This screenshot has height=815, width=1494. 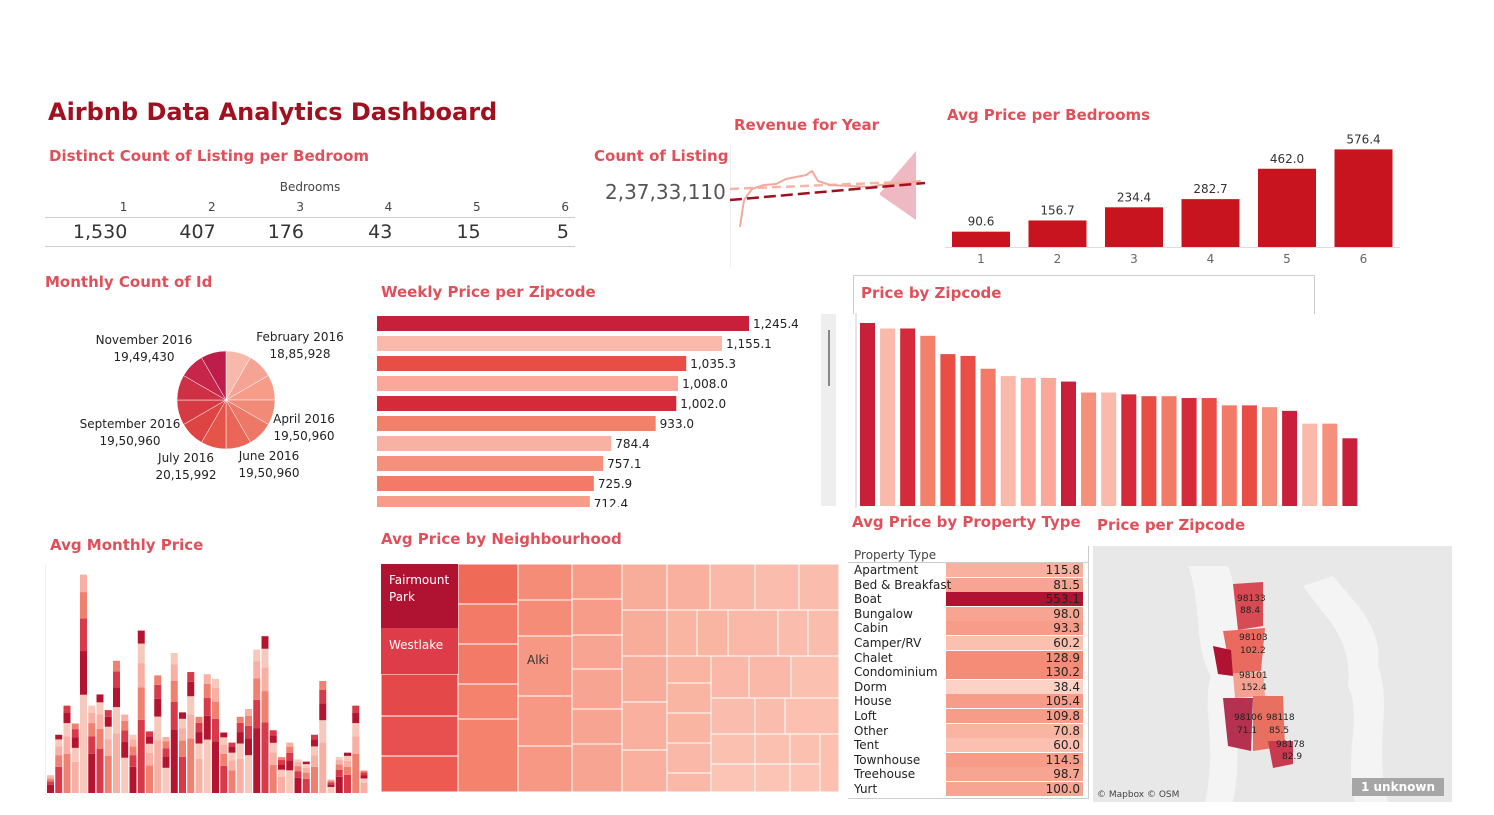 I want to click on property-row: Loft 109.8, so click(x=968, y=716).